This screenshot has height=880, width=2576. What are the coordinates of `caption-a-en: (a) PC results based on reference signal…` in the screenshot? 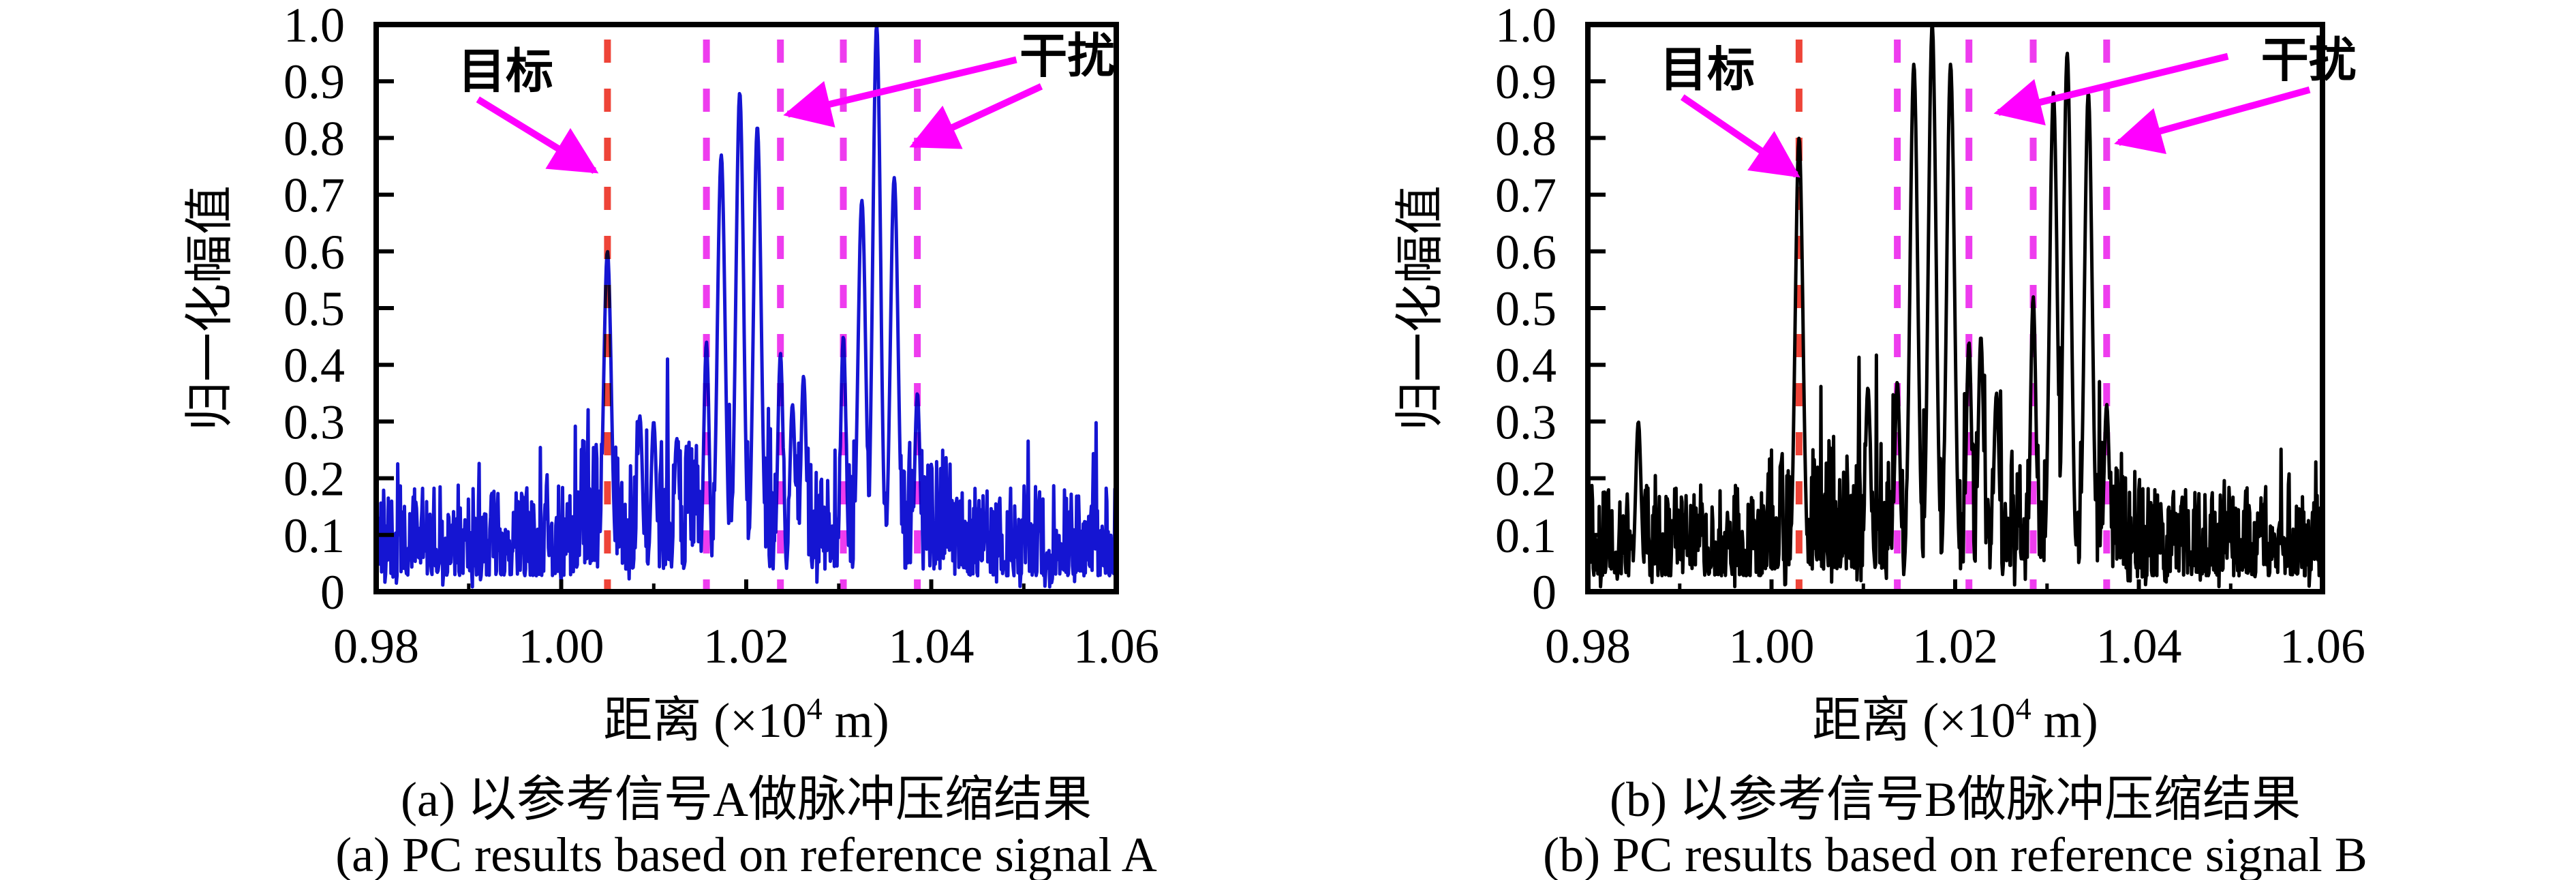 It's located at (746, 854).